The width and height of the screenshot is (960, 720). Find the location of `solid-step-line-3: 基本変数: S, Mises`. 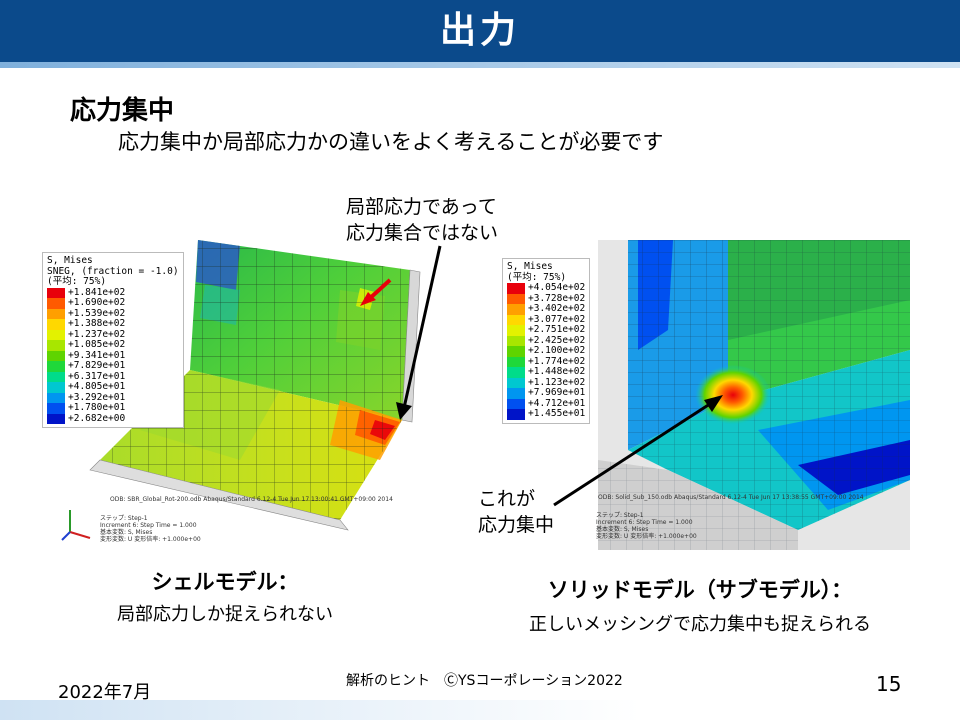

solid-step-line-3: 基本変数: S, Mises is located at coordinates (622, 529).